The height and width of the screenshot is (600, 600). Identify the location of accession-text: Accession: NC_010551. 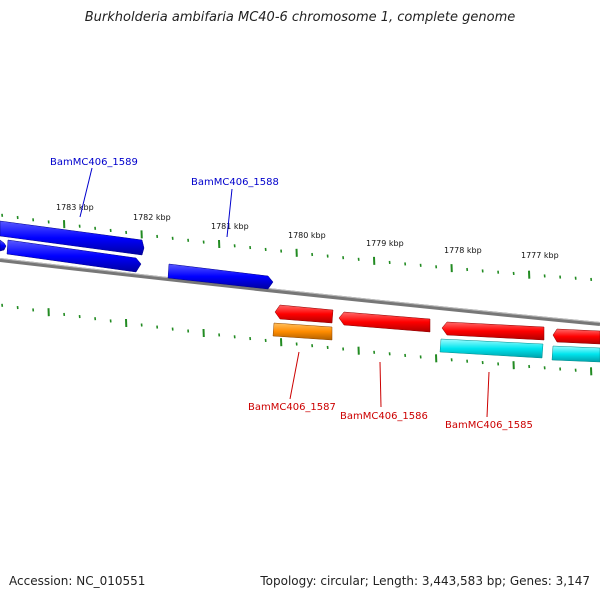
(77, 581).